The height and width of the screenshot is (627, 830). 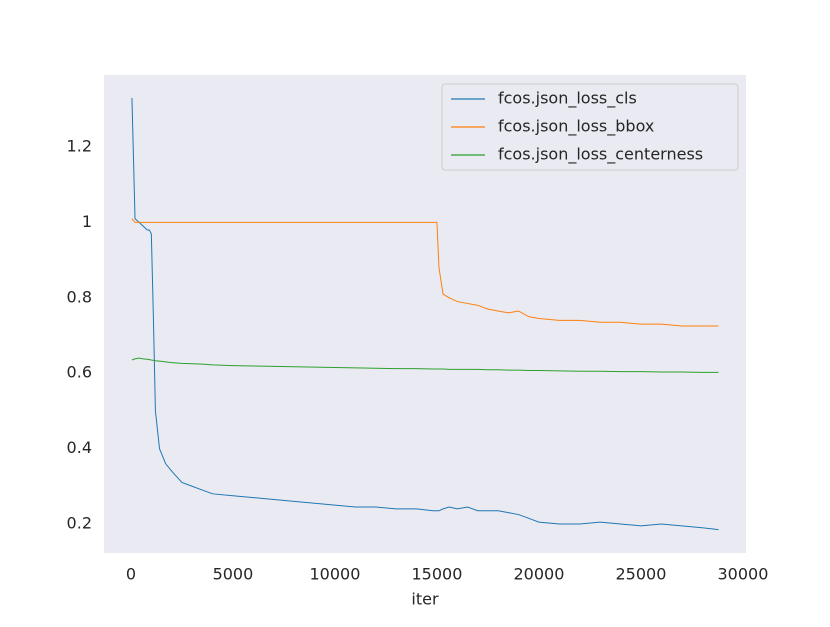 What do you see at coordinates (334, 574) in the screenshot?
I see `x-tick-label: 10000` at bounding box center [334, 574].